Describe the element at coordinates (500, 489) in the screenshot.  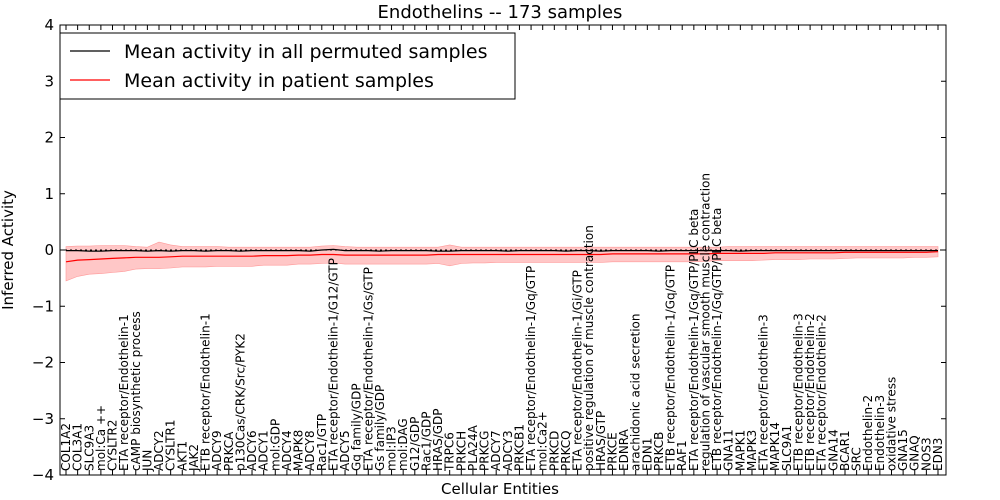
I see `x-axis-label: Cellular Entities` at that location.